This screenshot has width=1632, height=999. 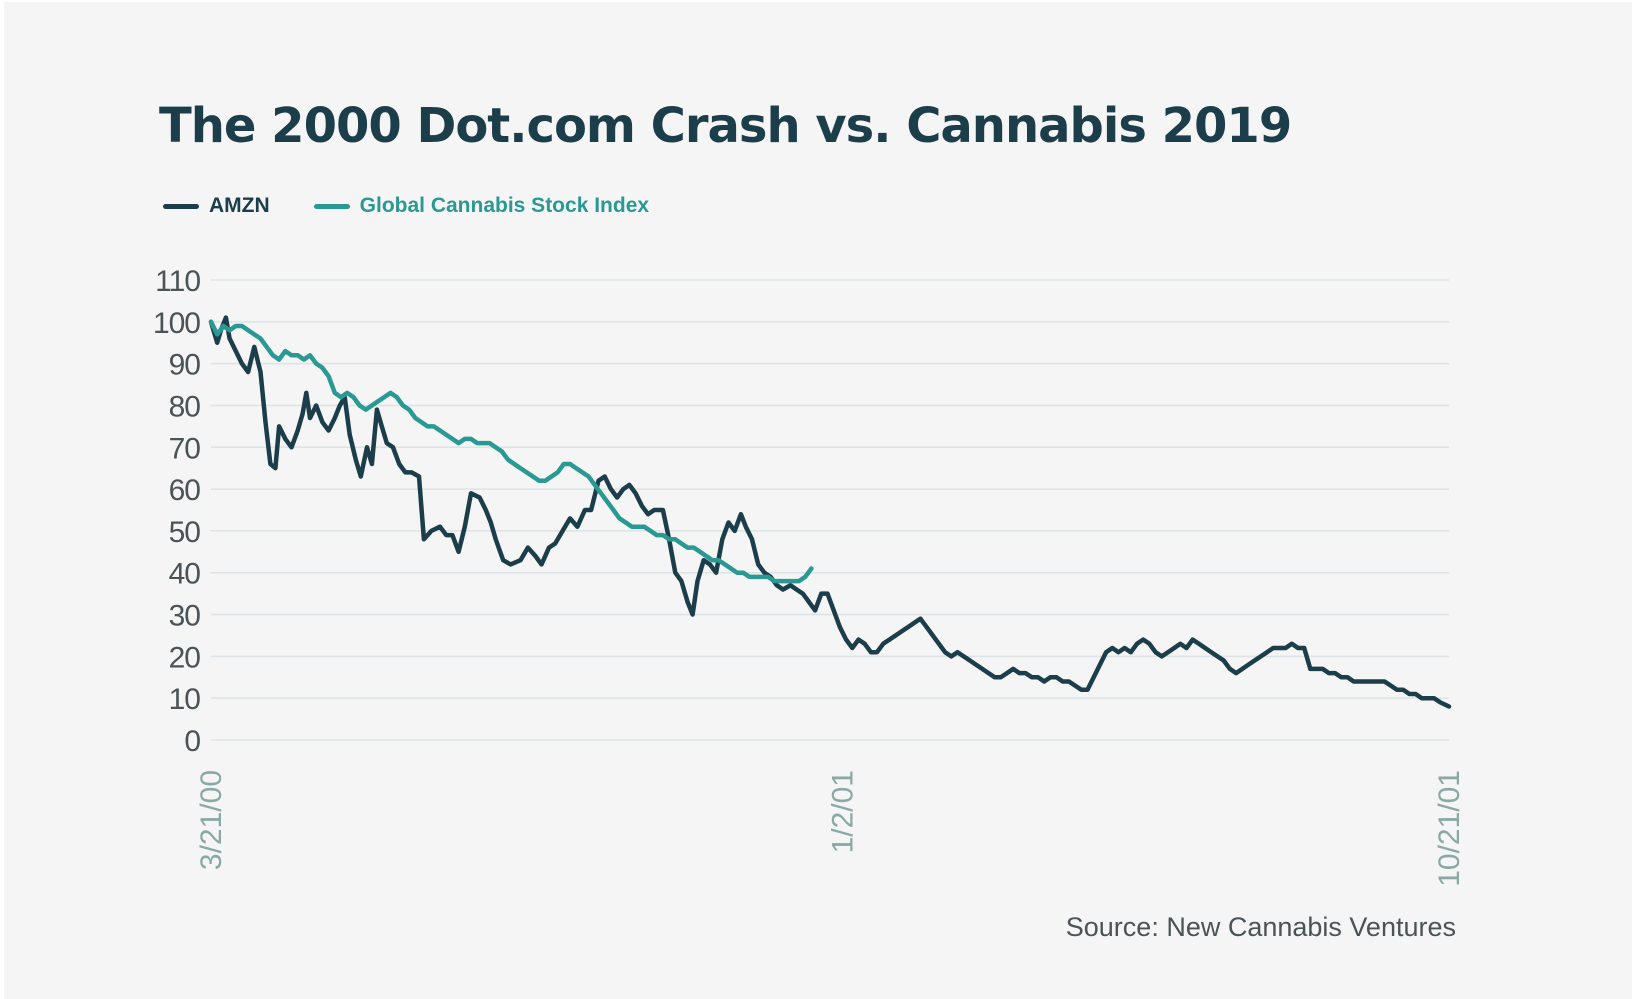 What do you see at coordinates (181, 206) in the screenshot?
I see `legend-swatch-amzn` at bounding box center [181, 206].